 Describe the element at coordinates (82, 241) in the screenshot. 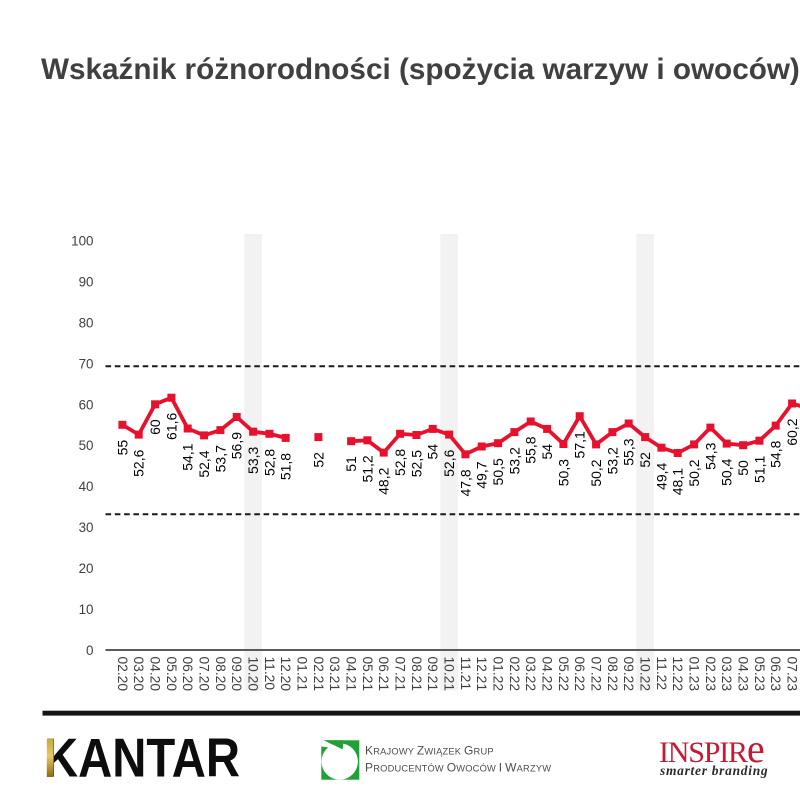

I see `svg-text: 100` at that location.